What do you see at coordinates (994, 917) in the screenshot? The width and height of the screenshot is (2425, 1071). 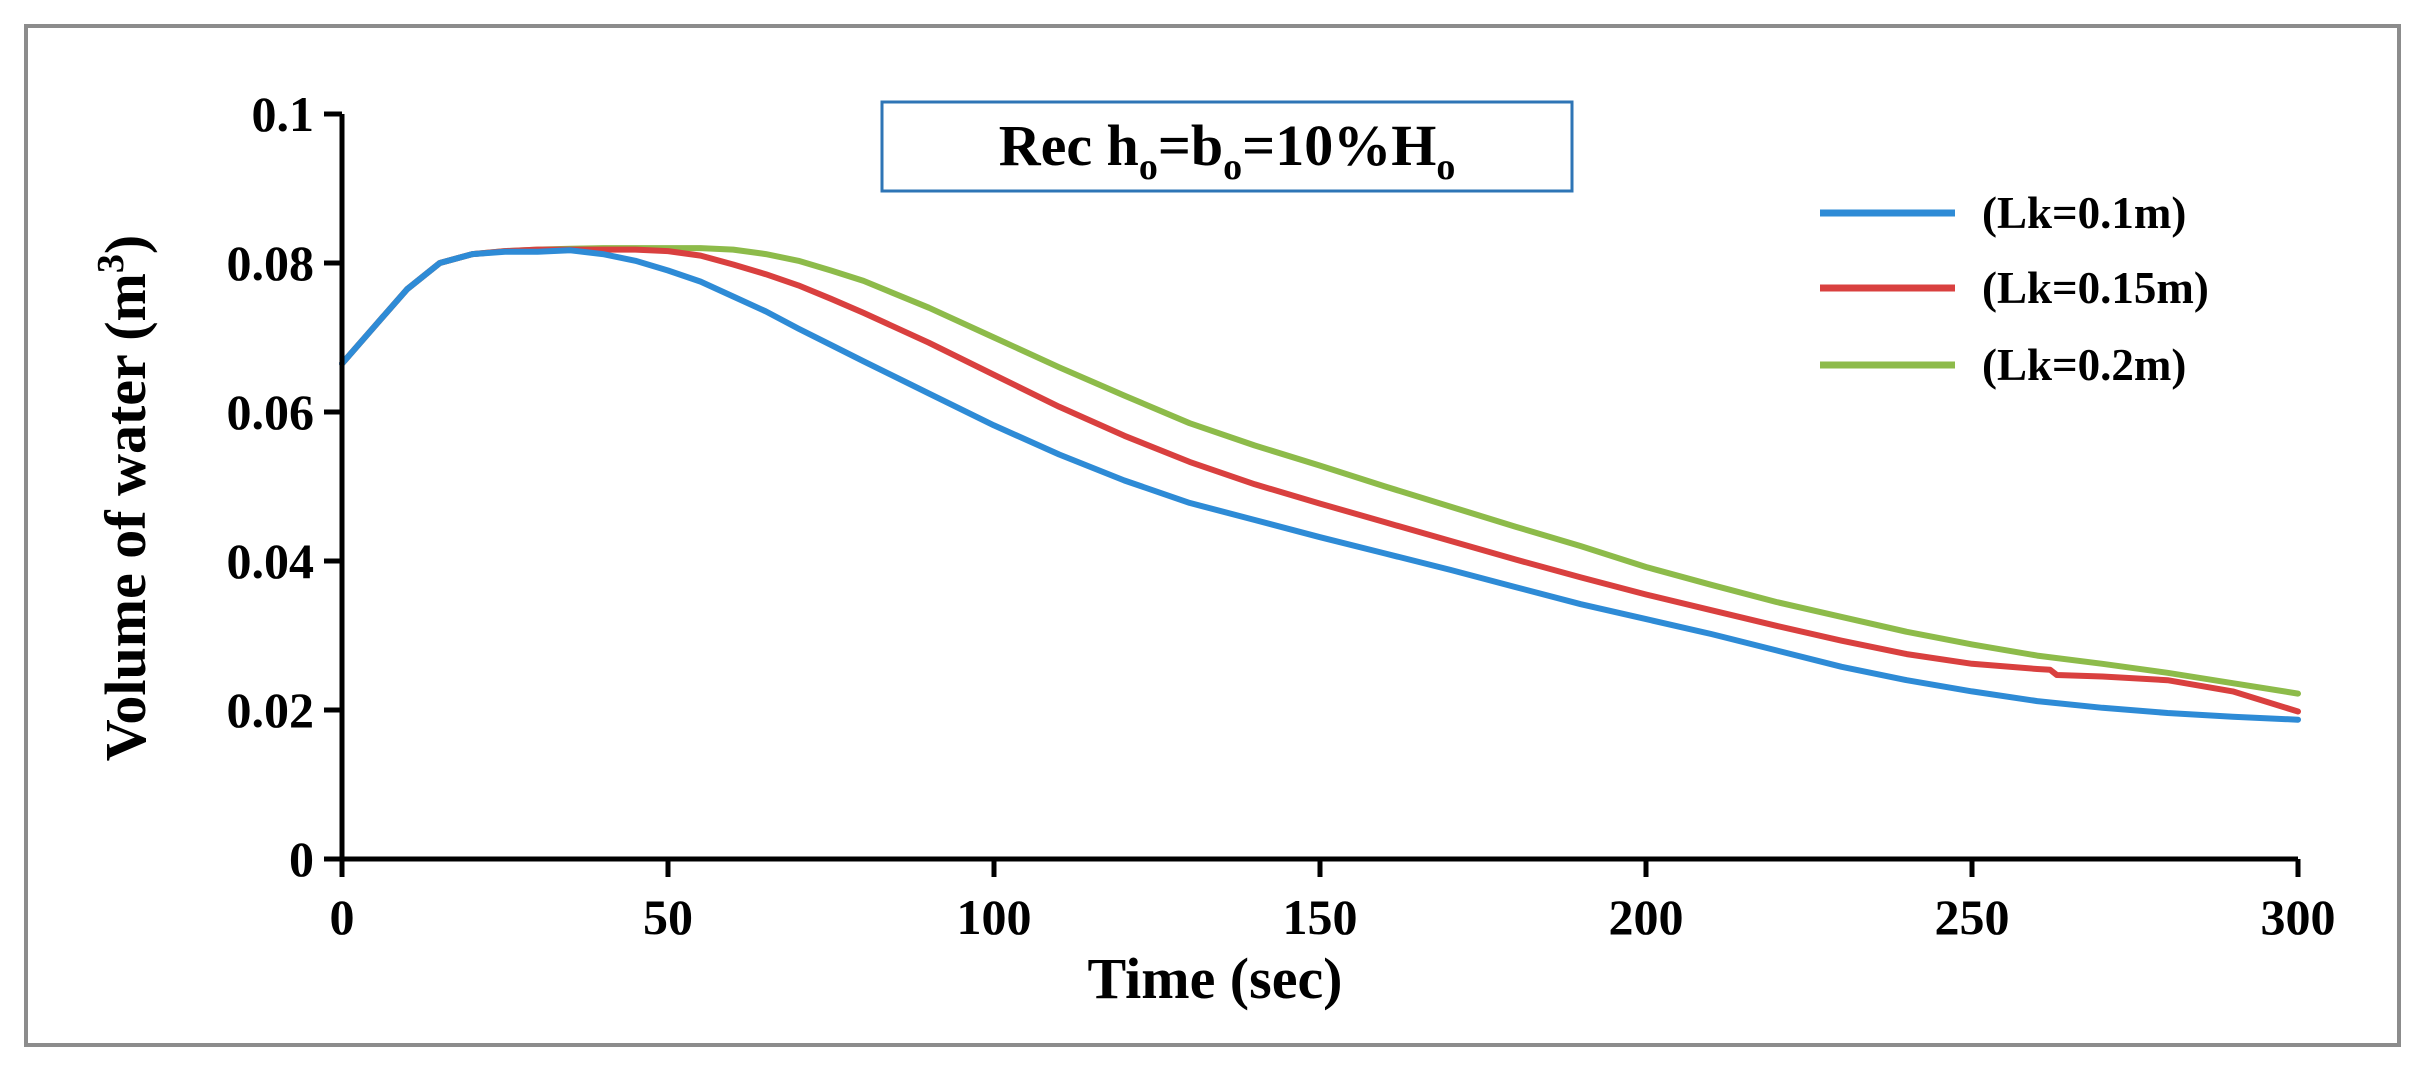 I see `x-tick-label: 100` at bounding box center [994, 917].